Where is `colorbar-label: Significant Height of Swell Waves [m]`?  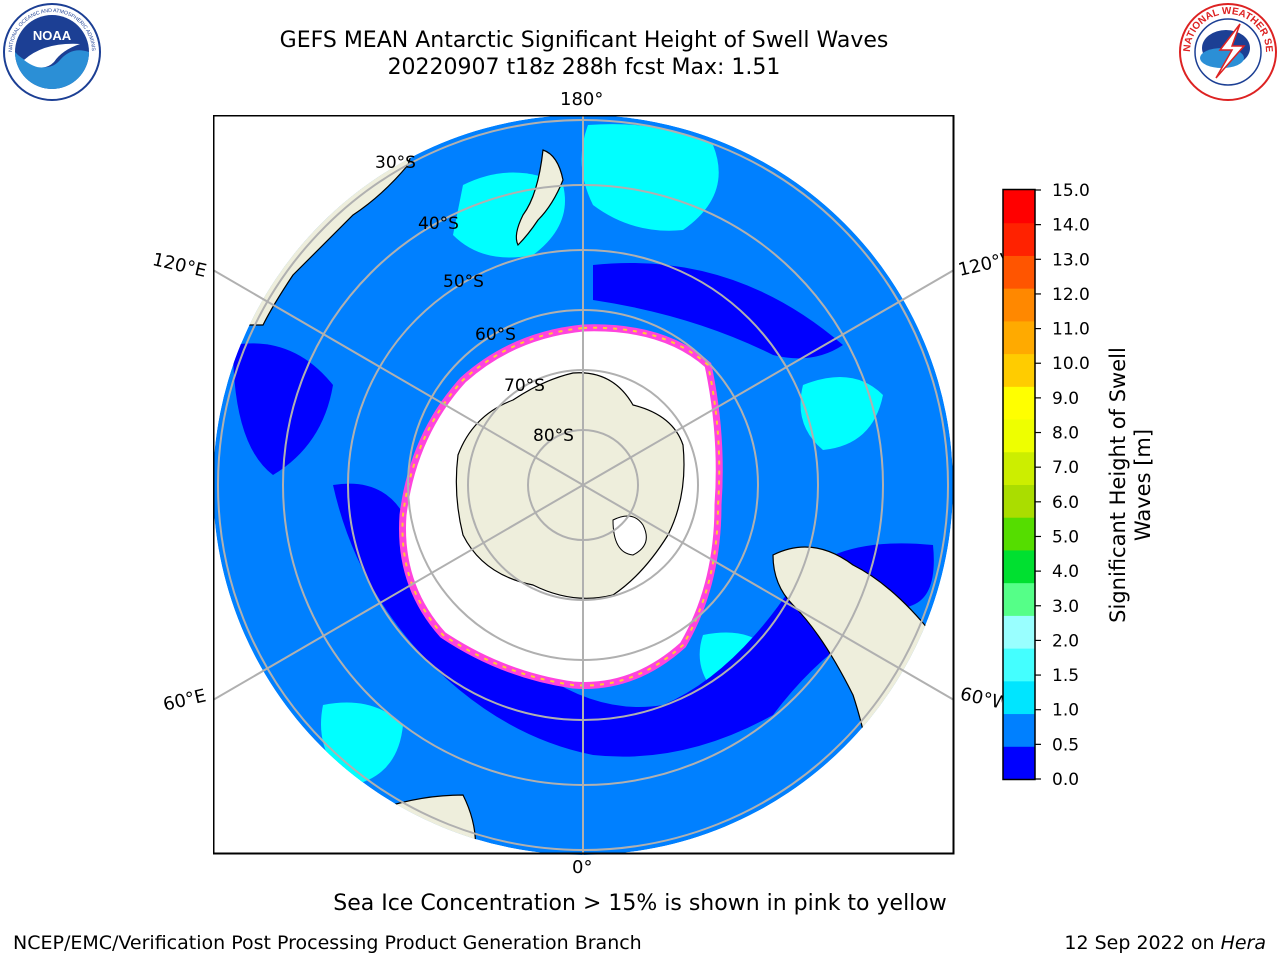
colorbar-label: Significant Height of Swell Waves [m] is located at coordinates (1130, 485).